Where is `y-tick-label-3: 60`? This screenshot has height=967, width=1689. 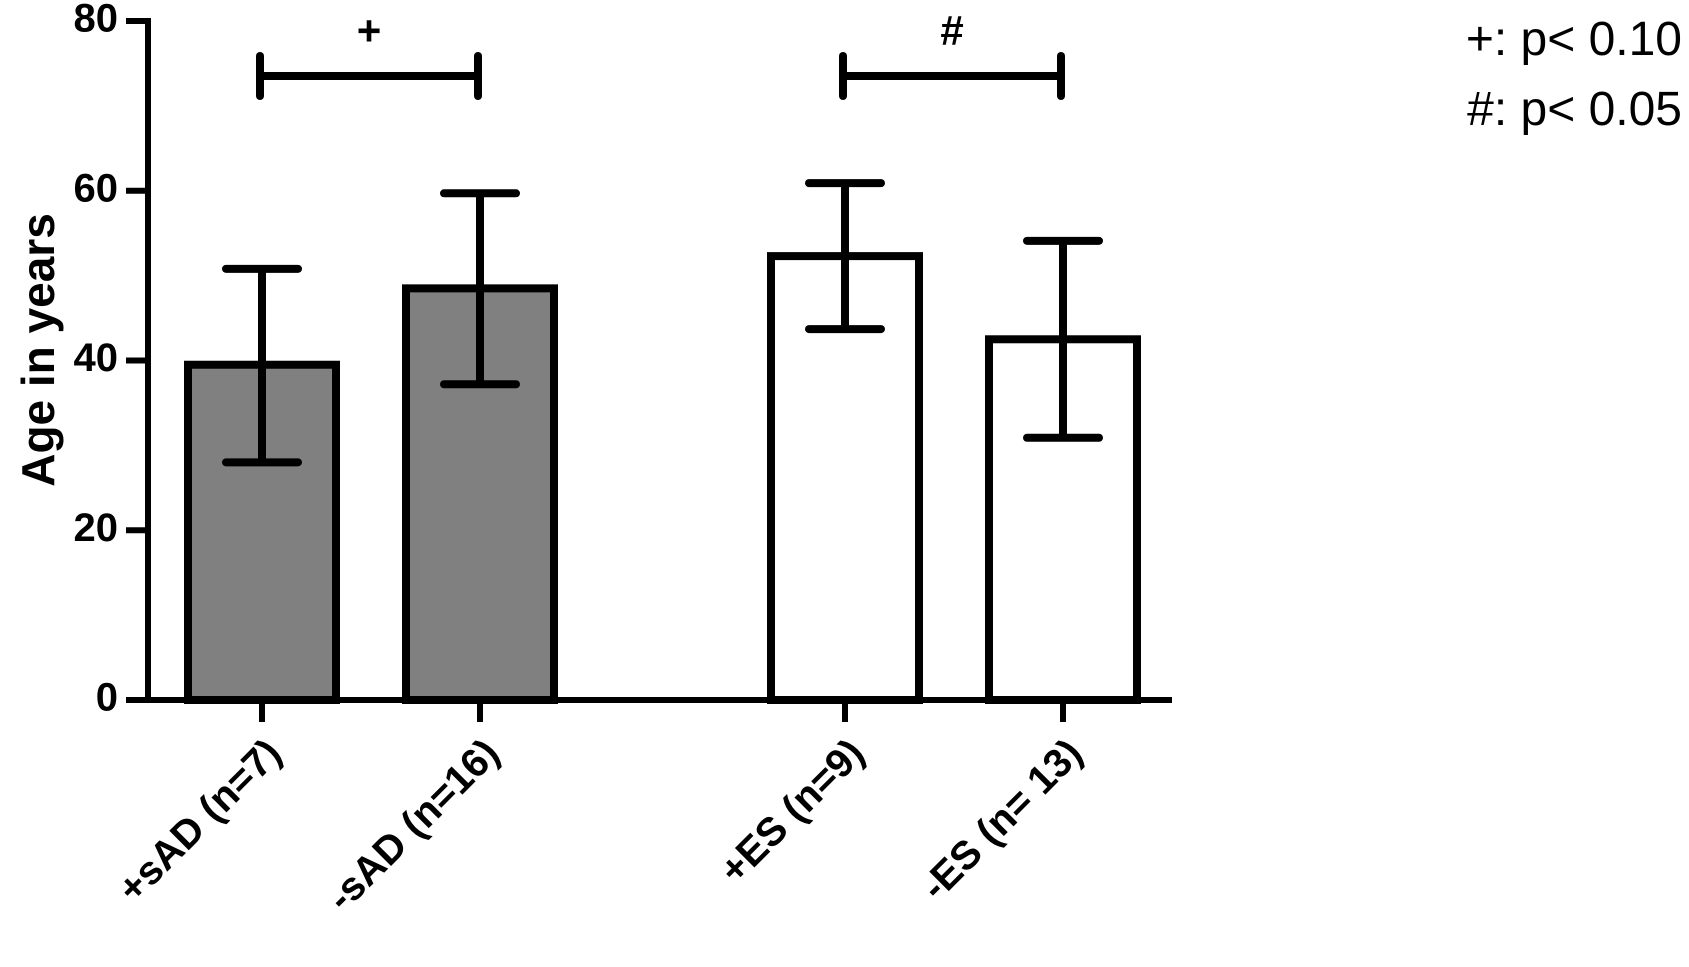 y-tick-label-3: 60 is located at coordinates (96, 188).